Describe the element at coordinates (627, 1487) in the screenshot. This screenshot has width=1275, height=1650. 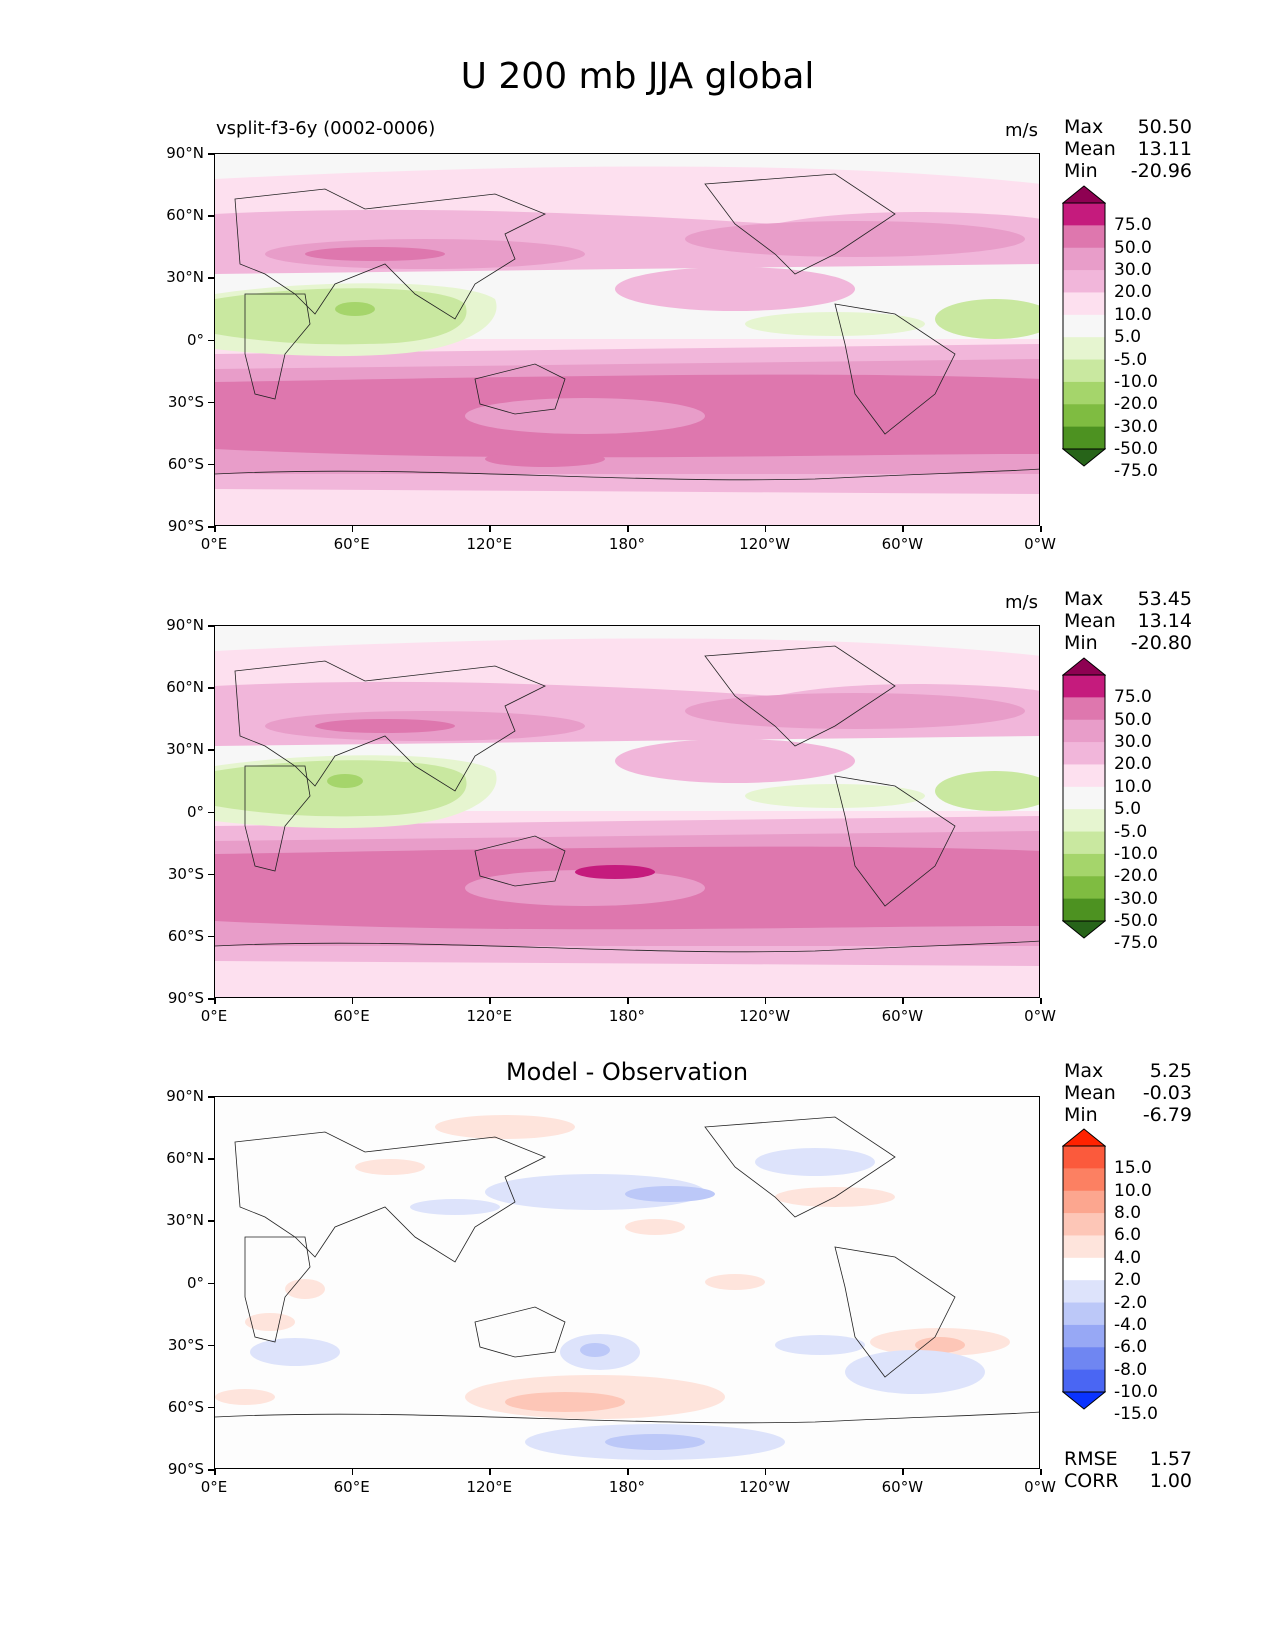
I see `x-tick-label: 180°` at that location.